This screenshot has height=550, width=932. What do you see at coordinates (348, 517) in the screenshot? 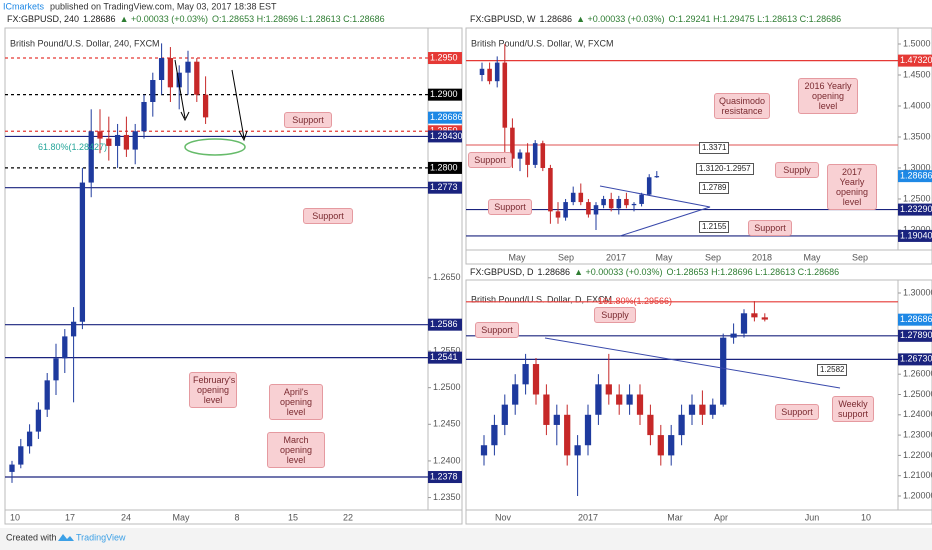
I see `x-tick-label: 22` at bounding box center [348, 517].